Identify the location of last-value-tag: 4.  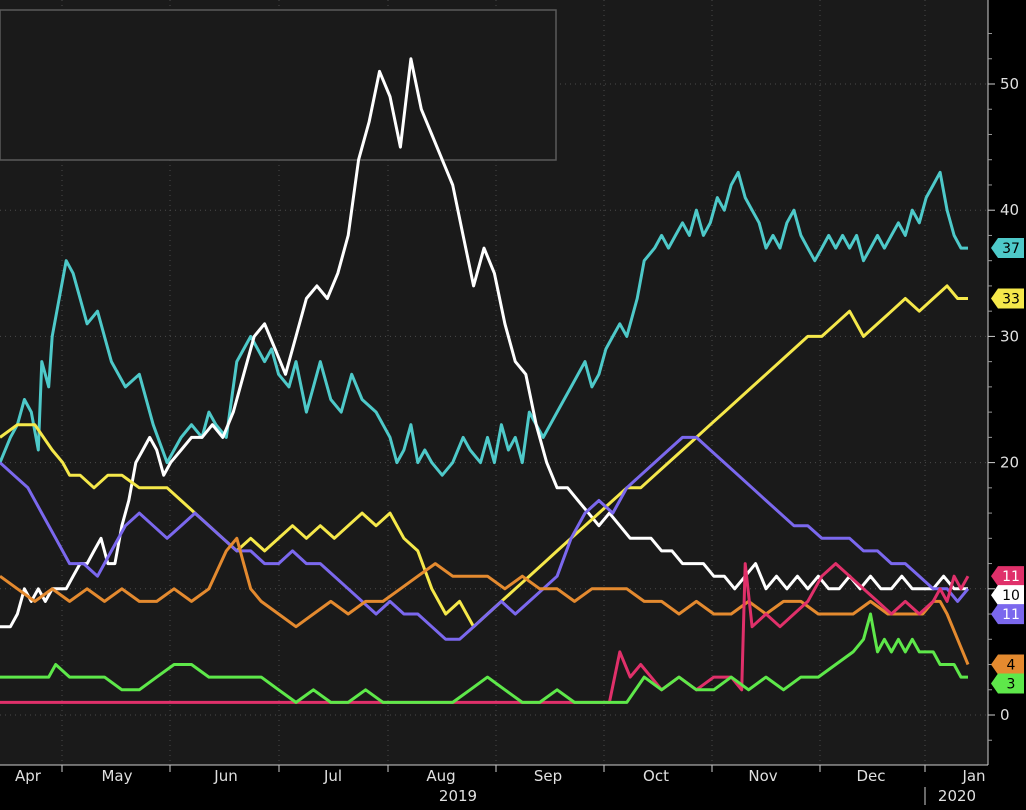
(1007, 664).